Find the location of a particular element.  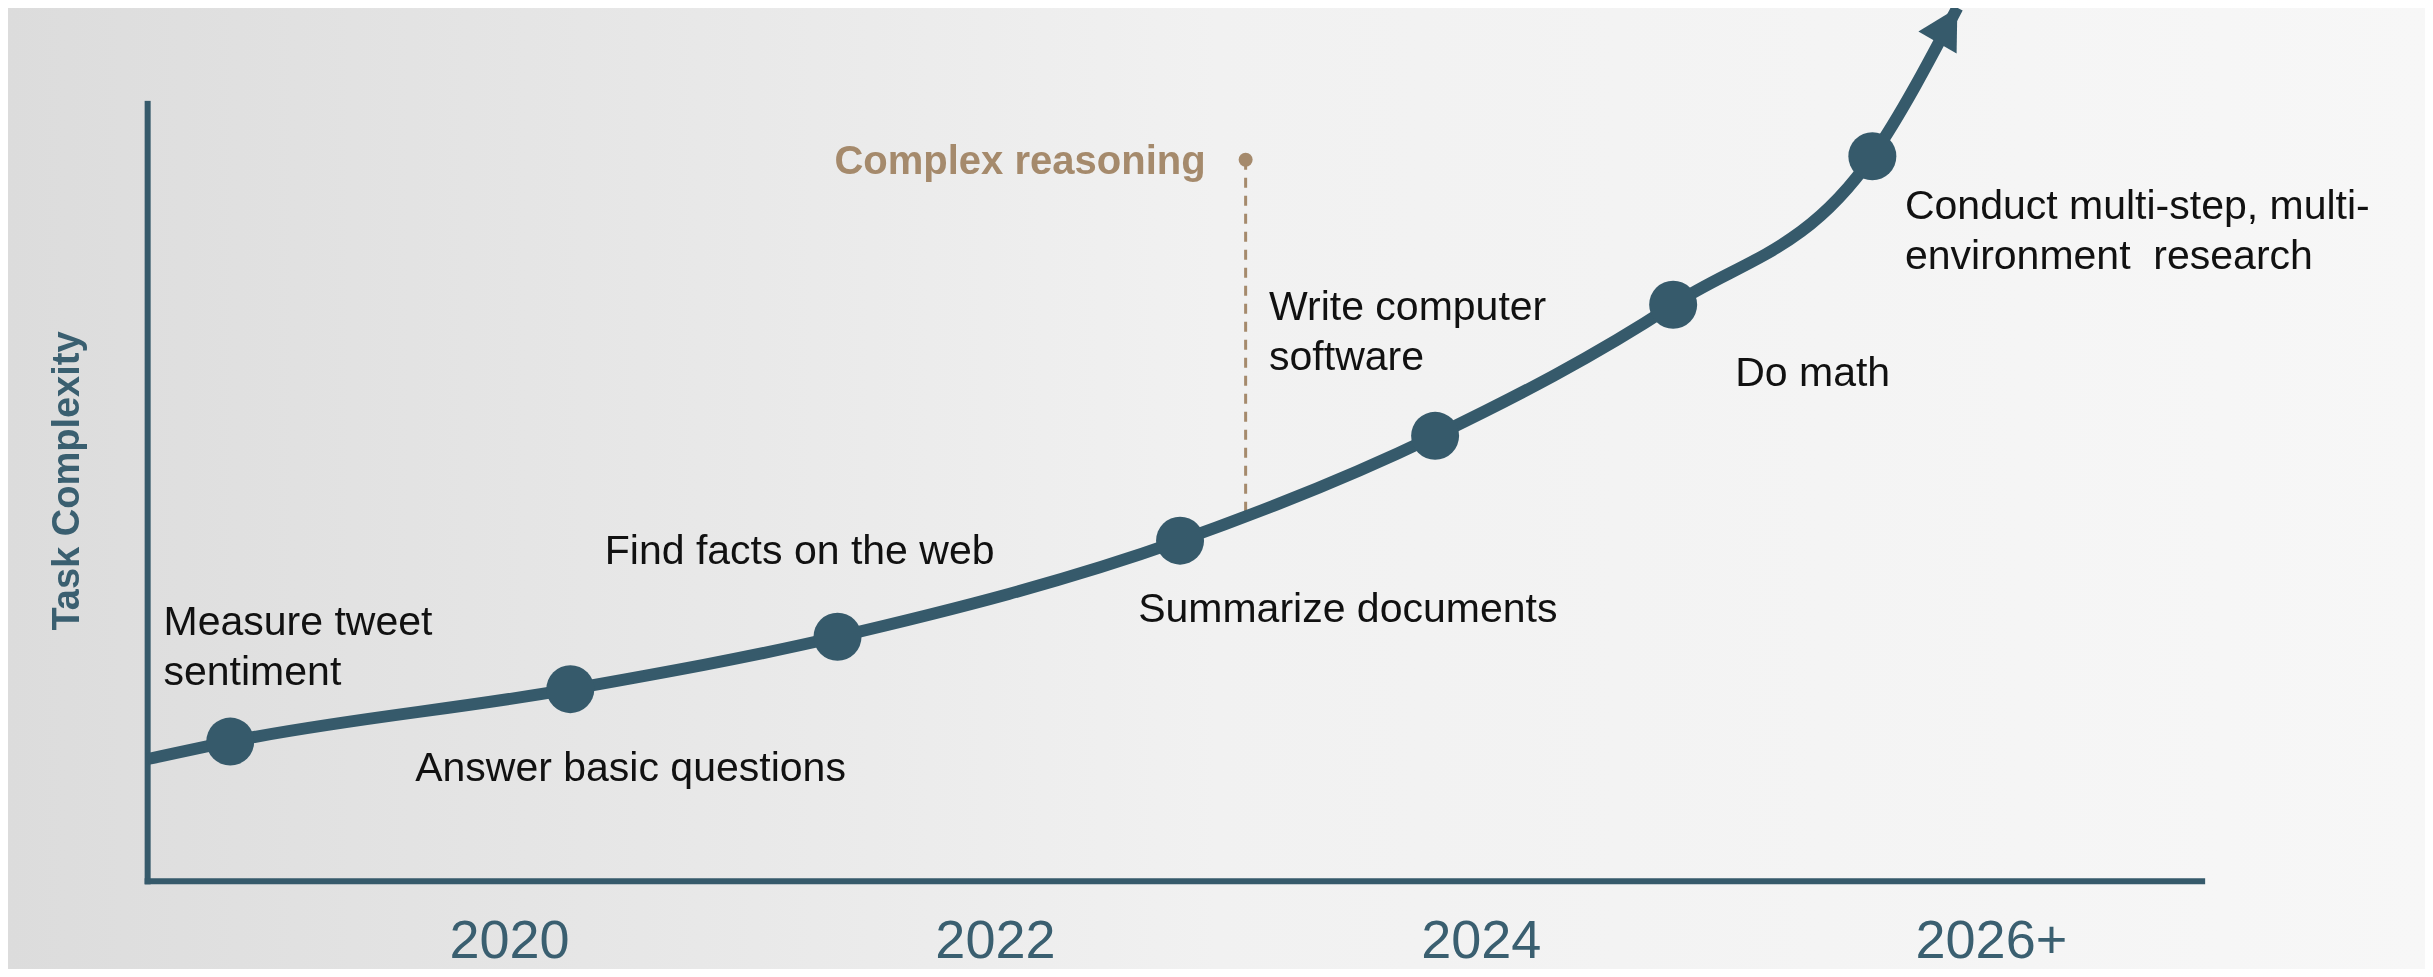

annotation: Measure tweet sentiment is located at coordinates (298, 645).